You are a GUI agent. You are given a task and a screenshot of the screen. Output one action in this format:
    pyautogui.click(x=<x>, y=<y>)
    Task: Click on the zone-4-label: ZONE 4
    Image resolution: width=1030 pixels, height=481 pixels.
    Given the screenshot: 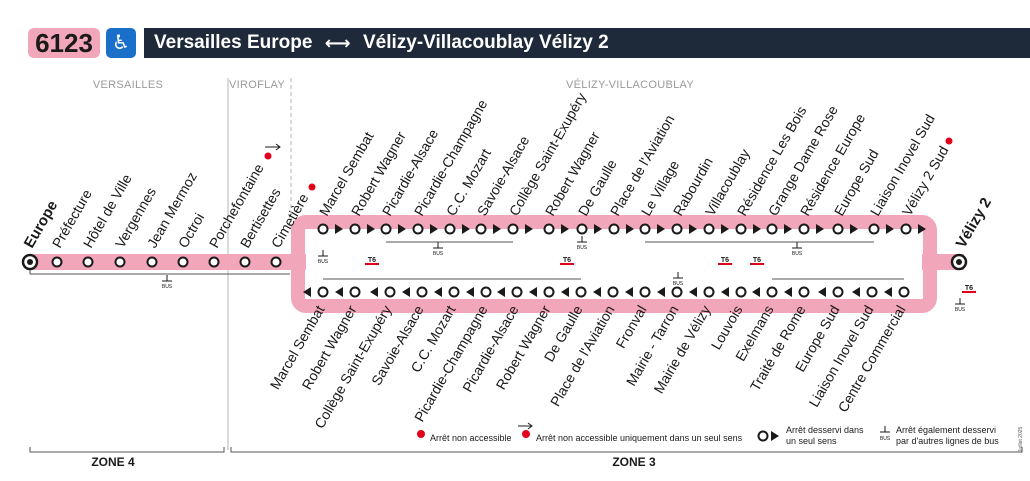 What is the action you would take?
    pyautogui.click(x=113, y=462)
    